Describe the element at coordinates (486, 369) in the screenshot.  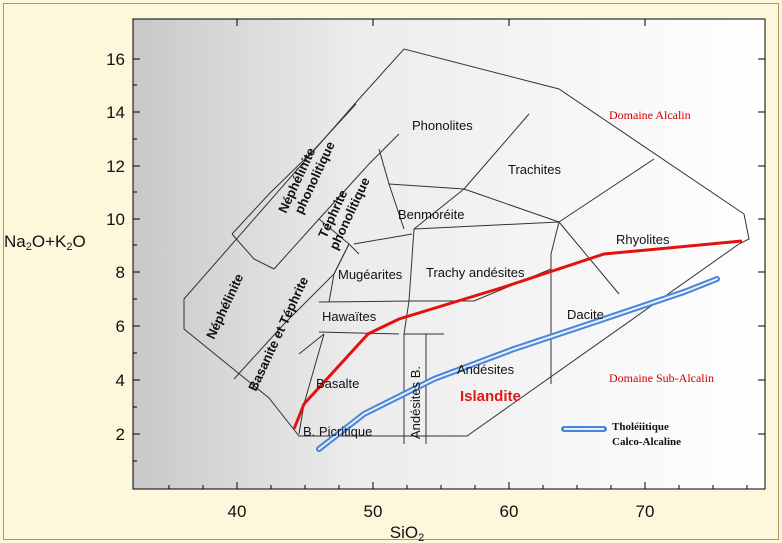
I see `label-andesites: Andésites` at that location.